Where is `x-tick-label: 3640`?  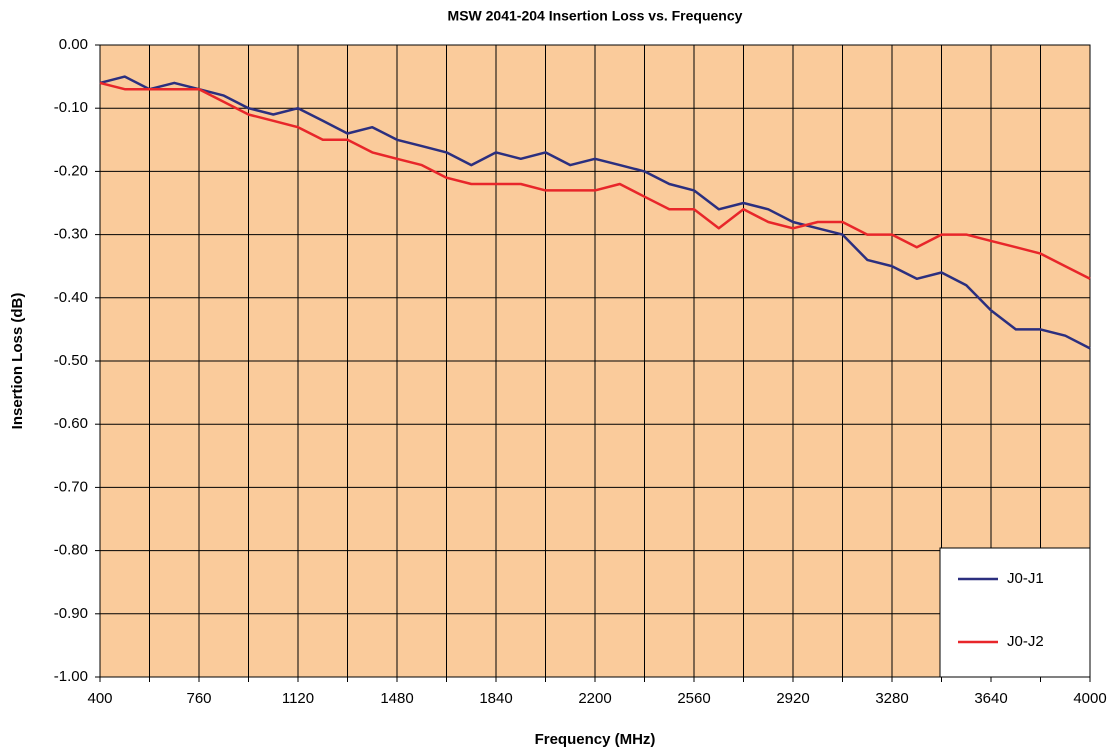
x-tick-label: 3640 is located at coordinates (990, 698).